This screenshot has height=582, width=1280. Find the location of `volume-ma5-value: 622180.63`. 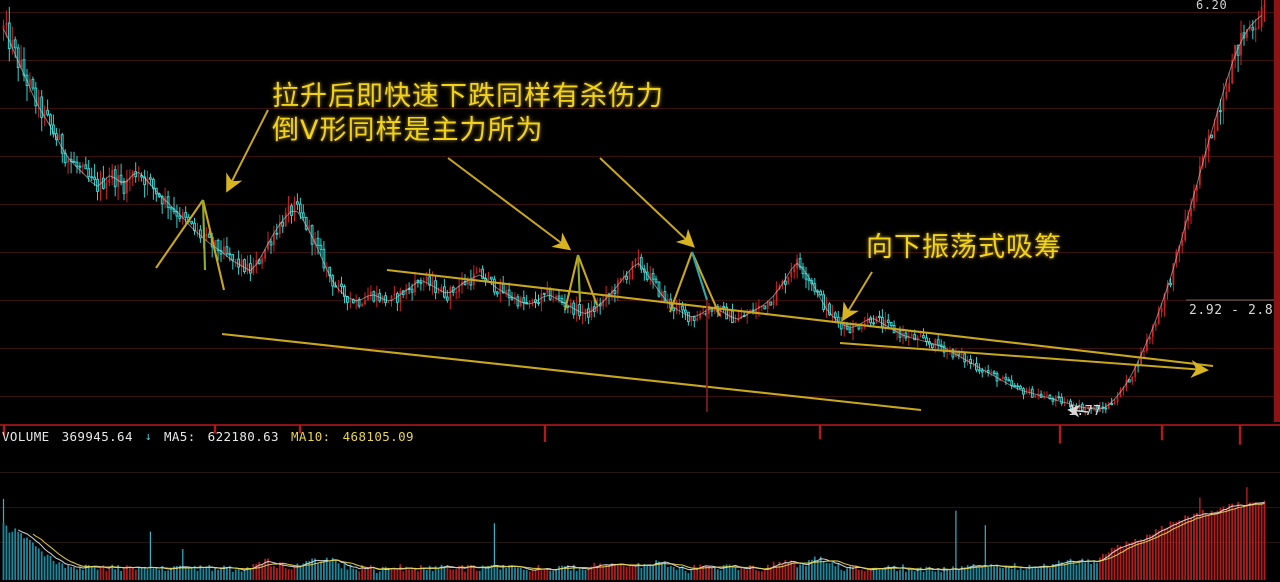

volume-ma5-value: 622180.63 is located at coordinates (243, 436).